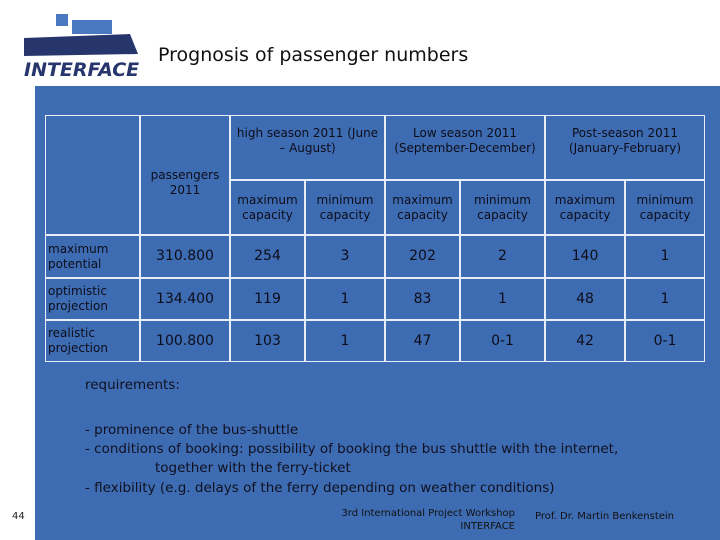 Image resolution: width=720 pixels, height=540 pixels. I want to click on data-cell: 100.800, so click(185, 341).